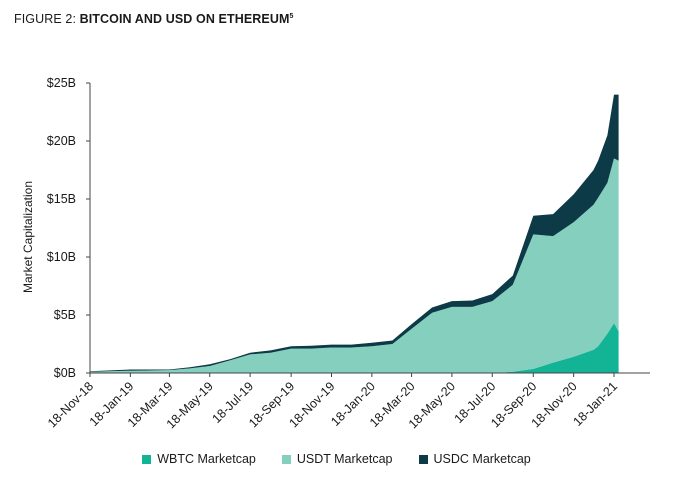 The width and height of the screenshot is (673, 480). I want to click on legend-swatch-usdt, so click(286, 459).